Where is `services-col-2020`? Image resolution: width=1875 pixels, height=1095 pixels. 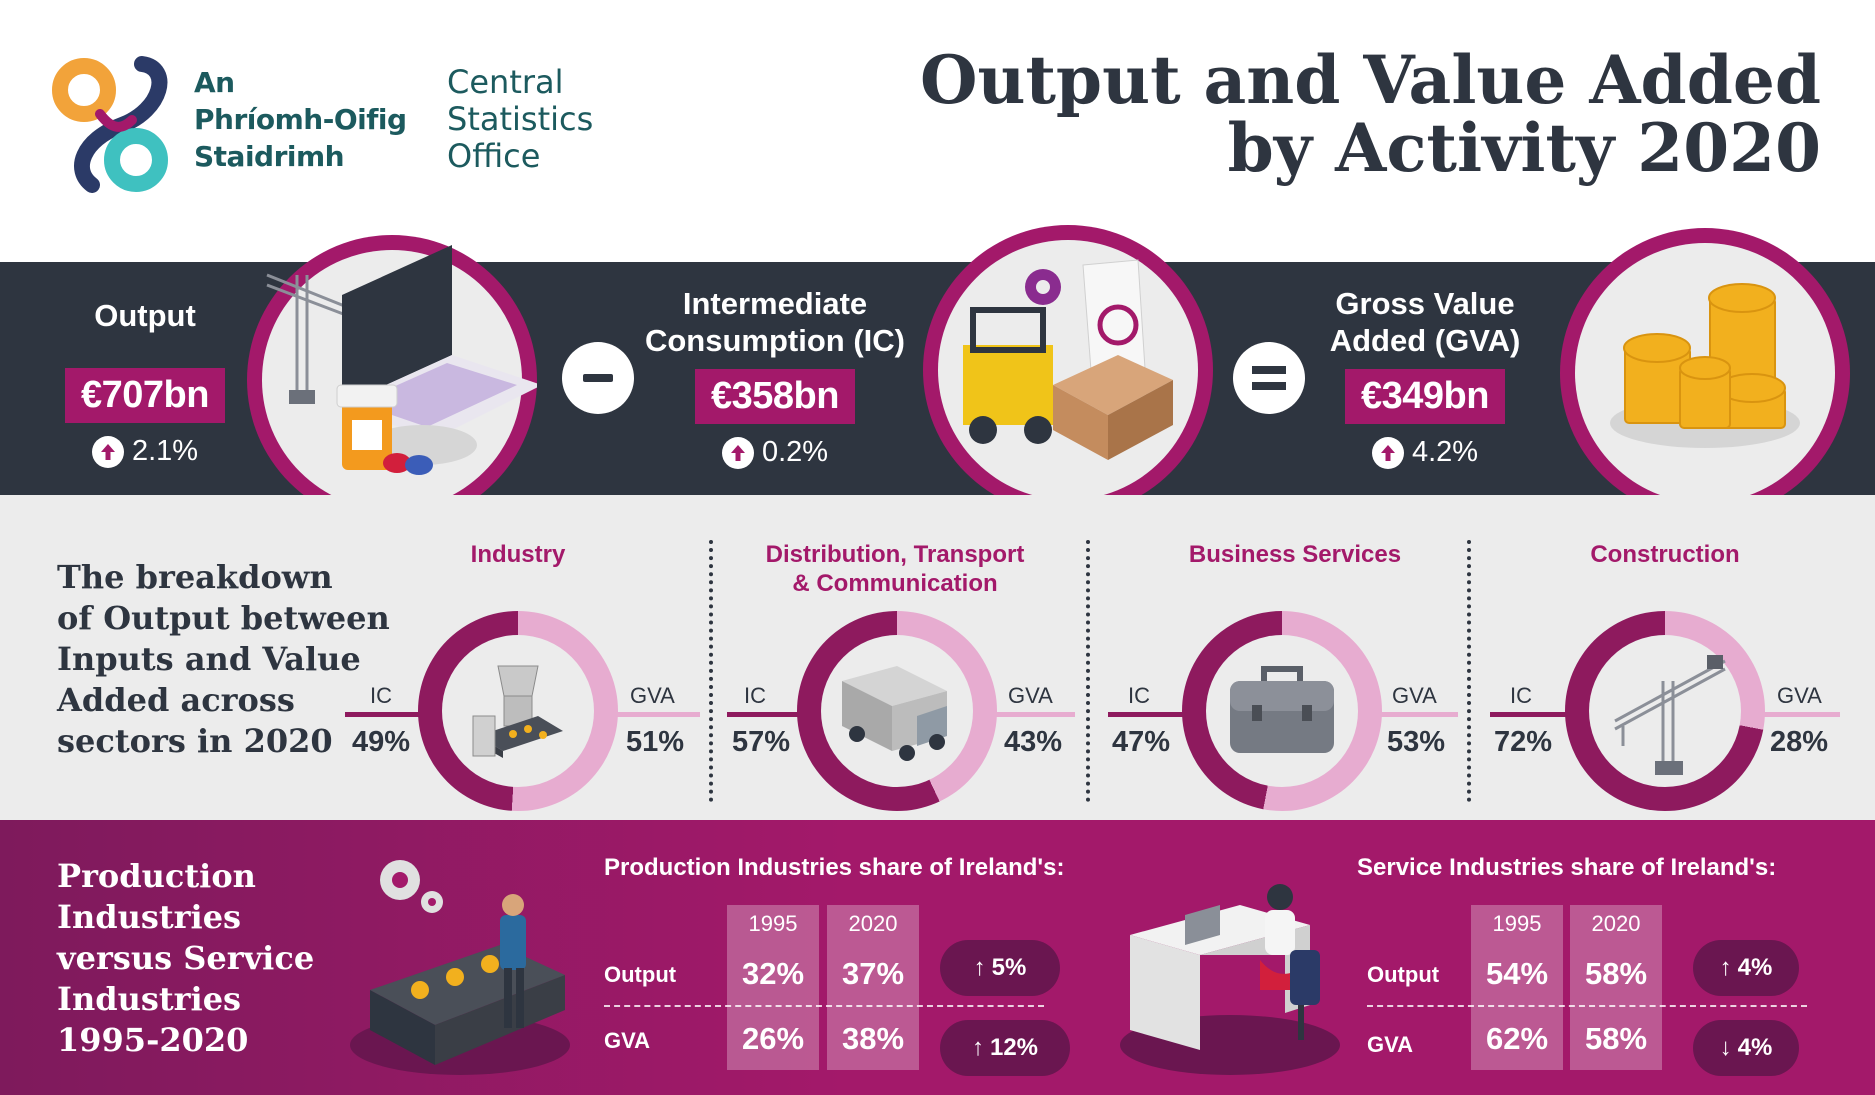
services-col-2020 is located at coordinates (1616, 987).